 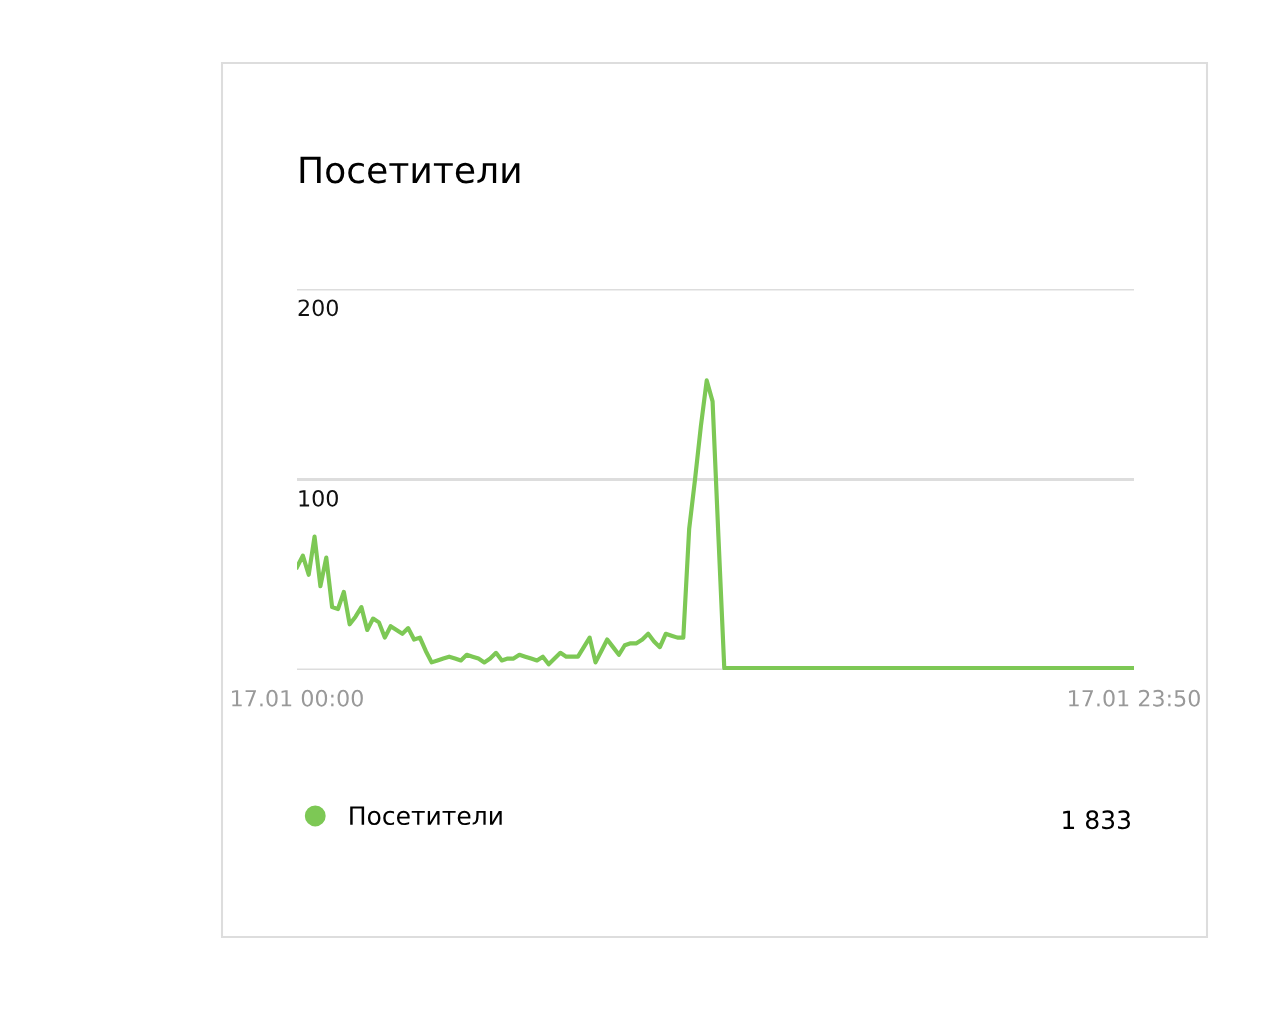 What do you see at coordinates (426, 816) in the screenshot?
I see `legend-label: Посетители` at bounding box center [426, 816].